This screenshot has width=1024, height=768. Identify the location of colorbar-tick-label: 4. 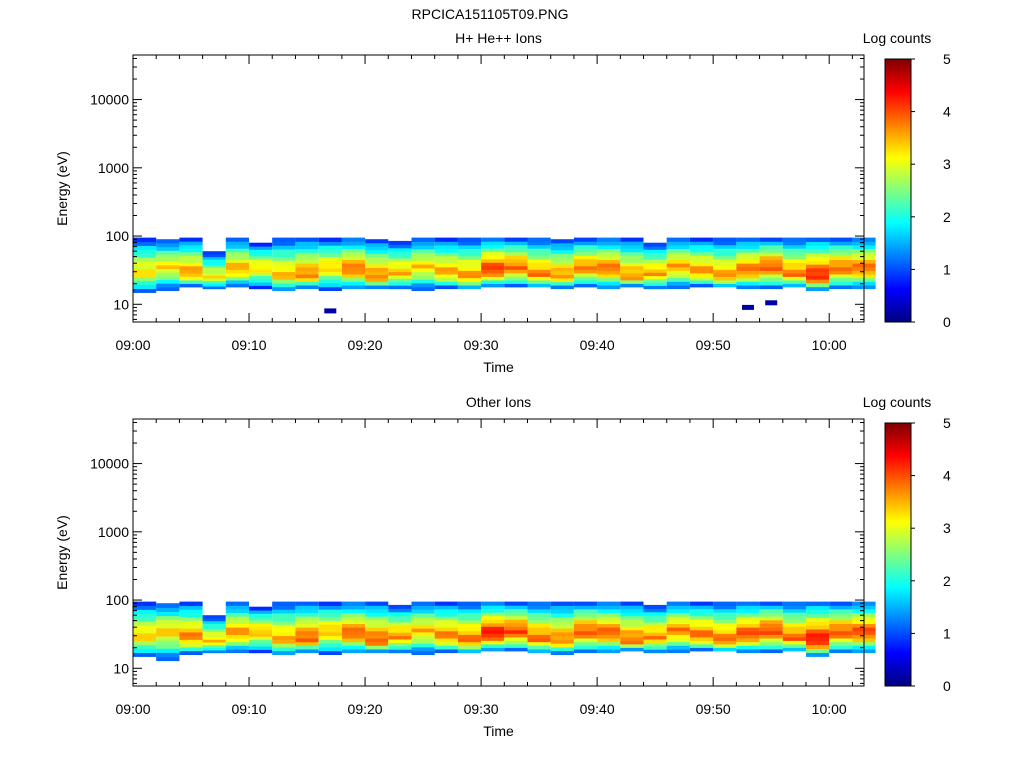
(947, 476).